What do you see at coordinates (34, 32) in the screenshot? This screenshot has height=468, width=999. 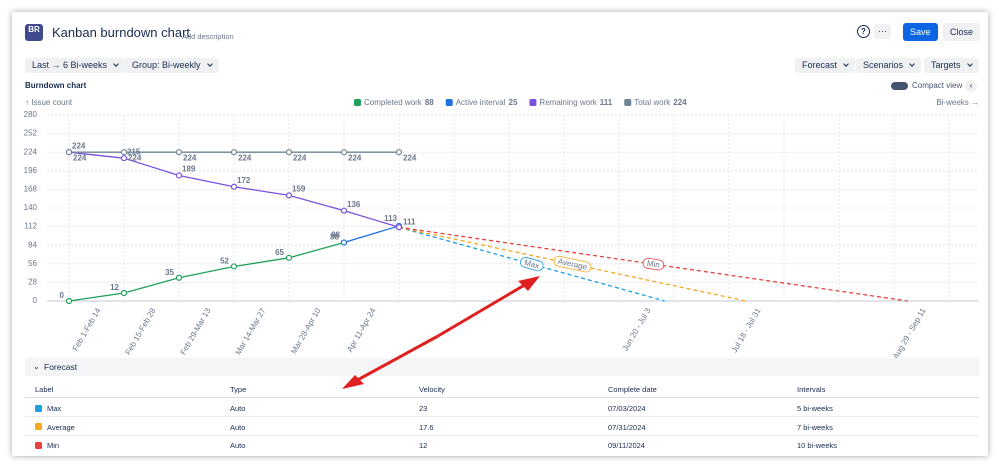 I see `logo: BR` at bounding box center [34, 32].